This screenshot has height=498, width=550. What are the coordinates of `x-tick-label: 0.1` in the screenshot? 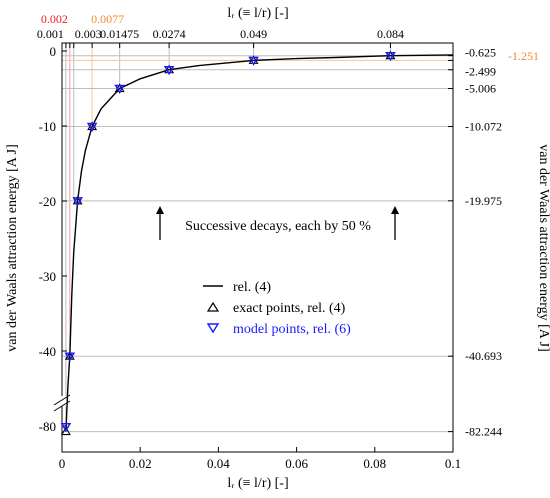 It's located at (453, 463).